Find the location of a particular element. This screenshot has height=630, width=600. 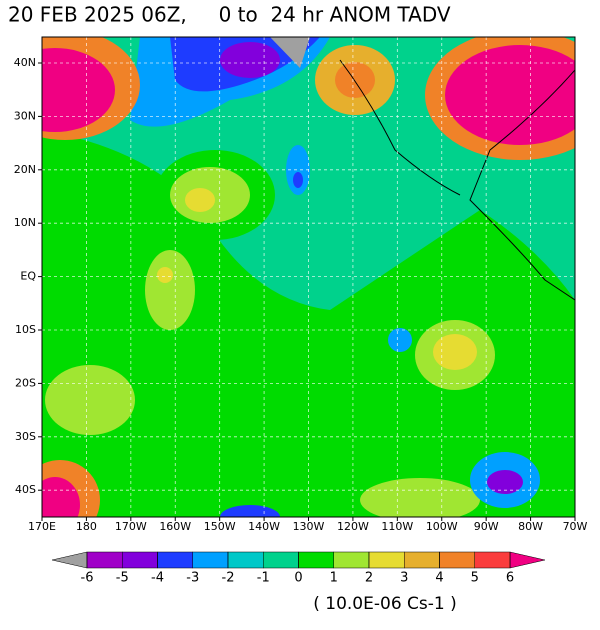

lon-label: 130W is located at coordinates (309, 526).